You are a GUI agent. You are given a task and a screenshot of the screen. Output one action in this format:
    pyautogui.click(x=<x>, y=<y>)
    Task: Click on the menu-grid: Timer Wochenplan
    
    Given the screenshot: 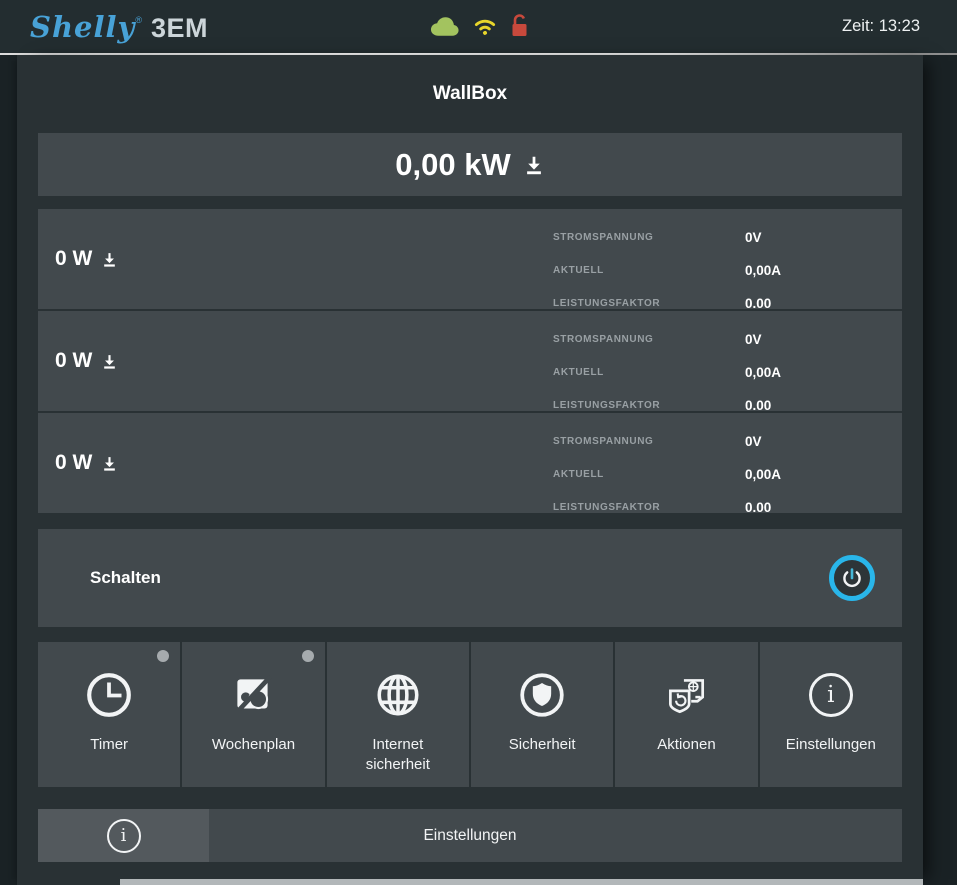 What is the action you would take?
    pyautogui.click(x=470, y=714)
    